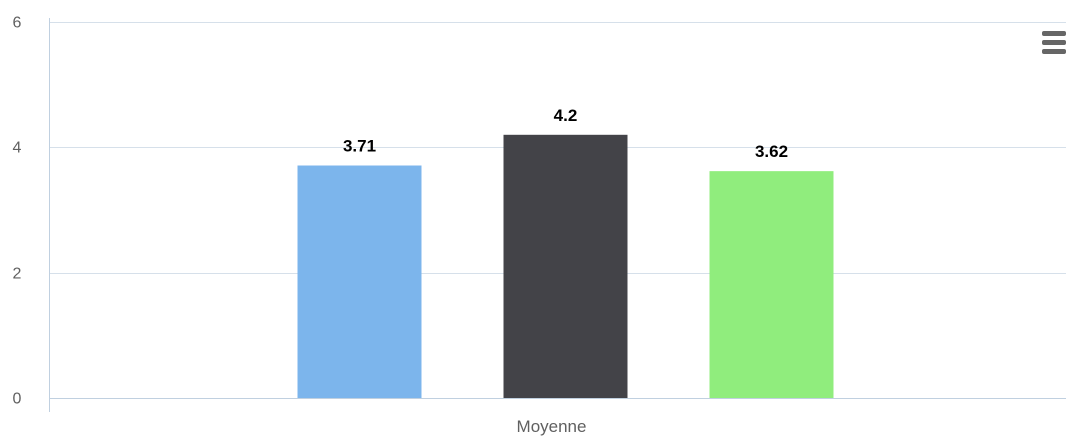 This screenshot has height=442, width=1066. What do you see at coordinates (359, 146) in the screenshot?
I see `data-label: 3.71` at bounding box center [359, 146].